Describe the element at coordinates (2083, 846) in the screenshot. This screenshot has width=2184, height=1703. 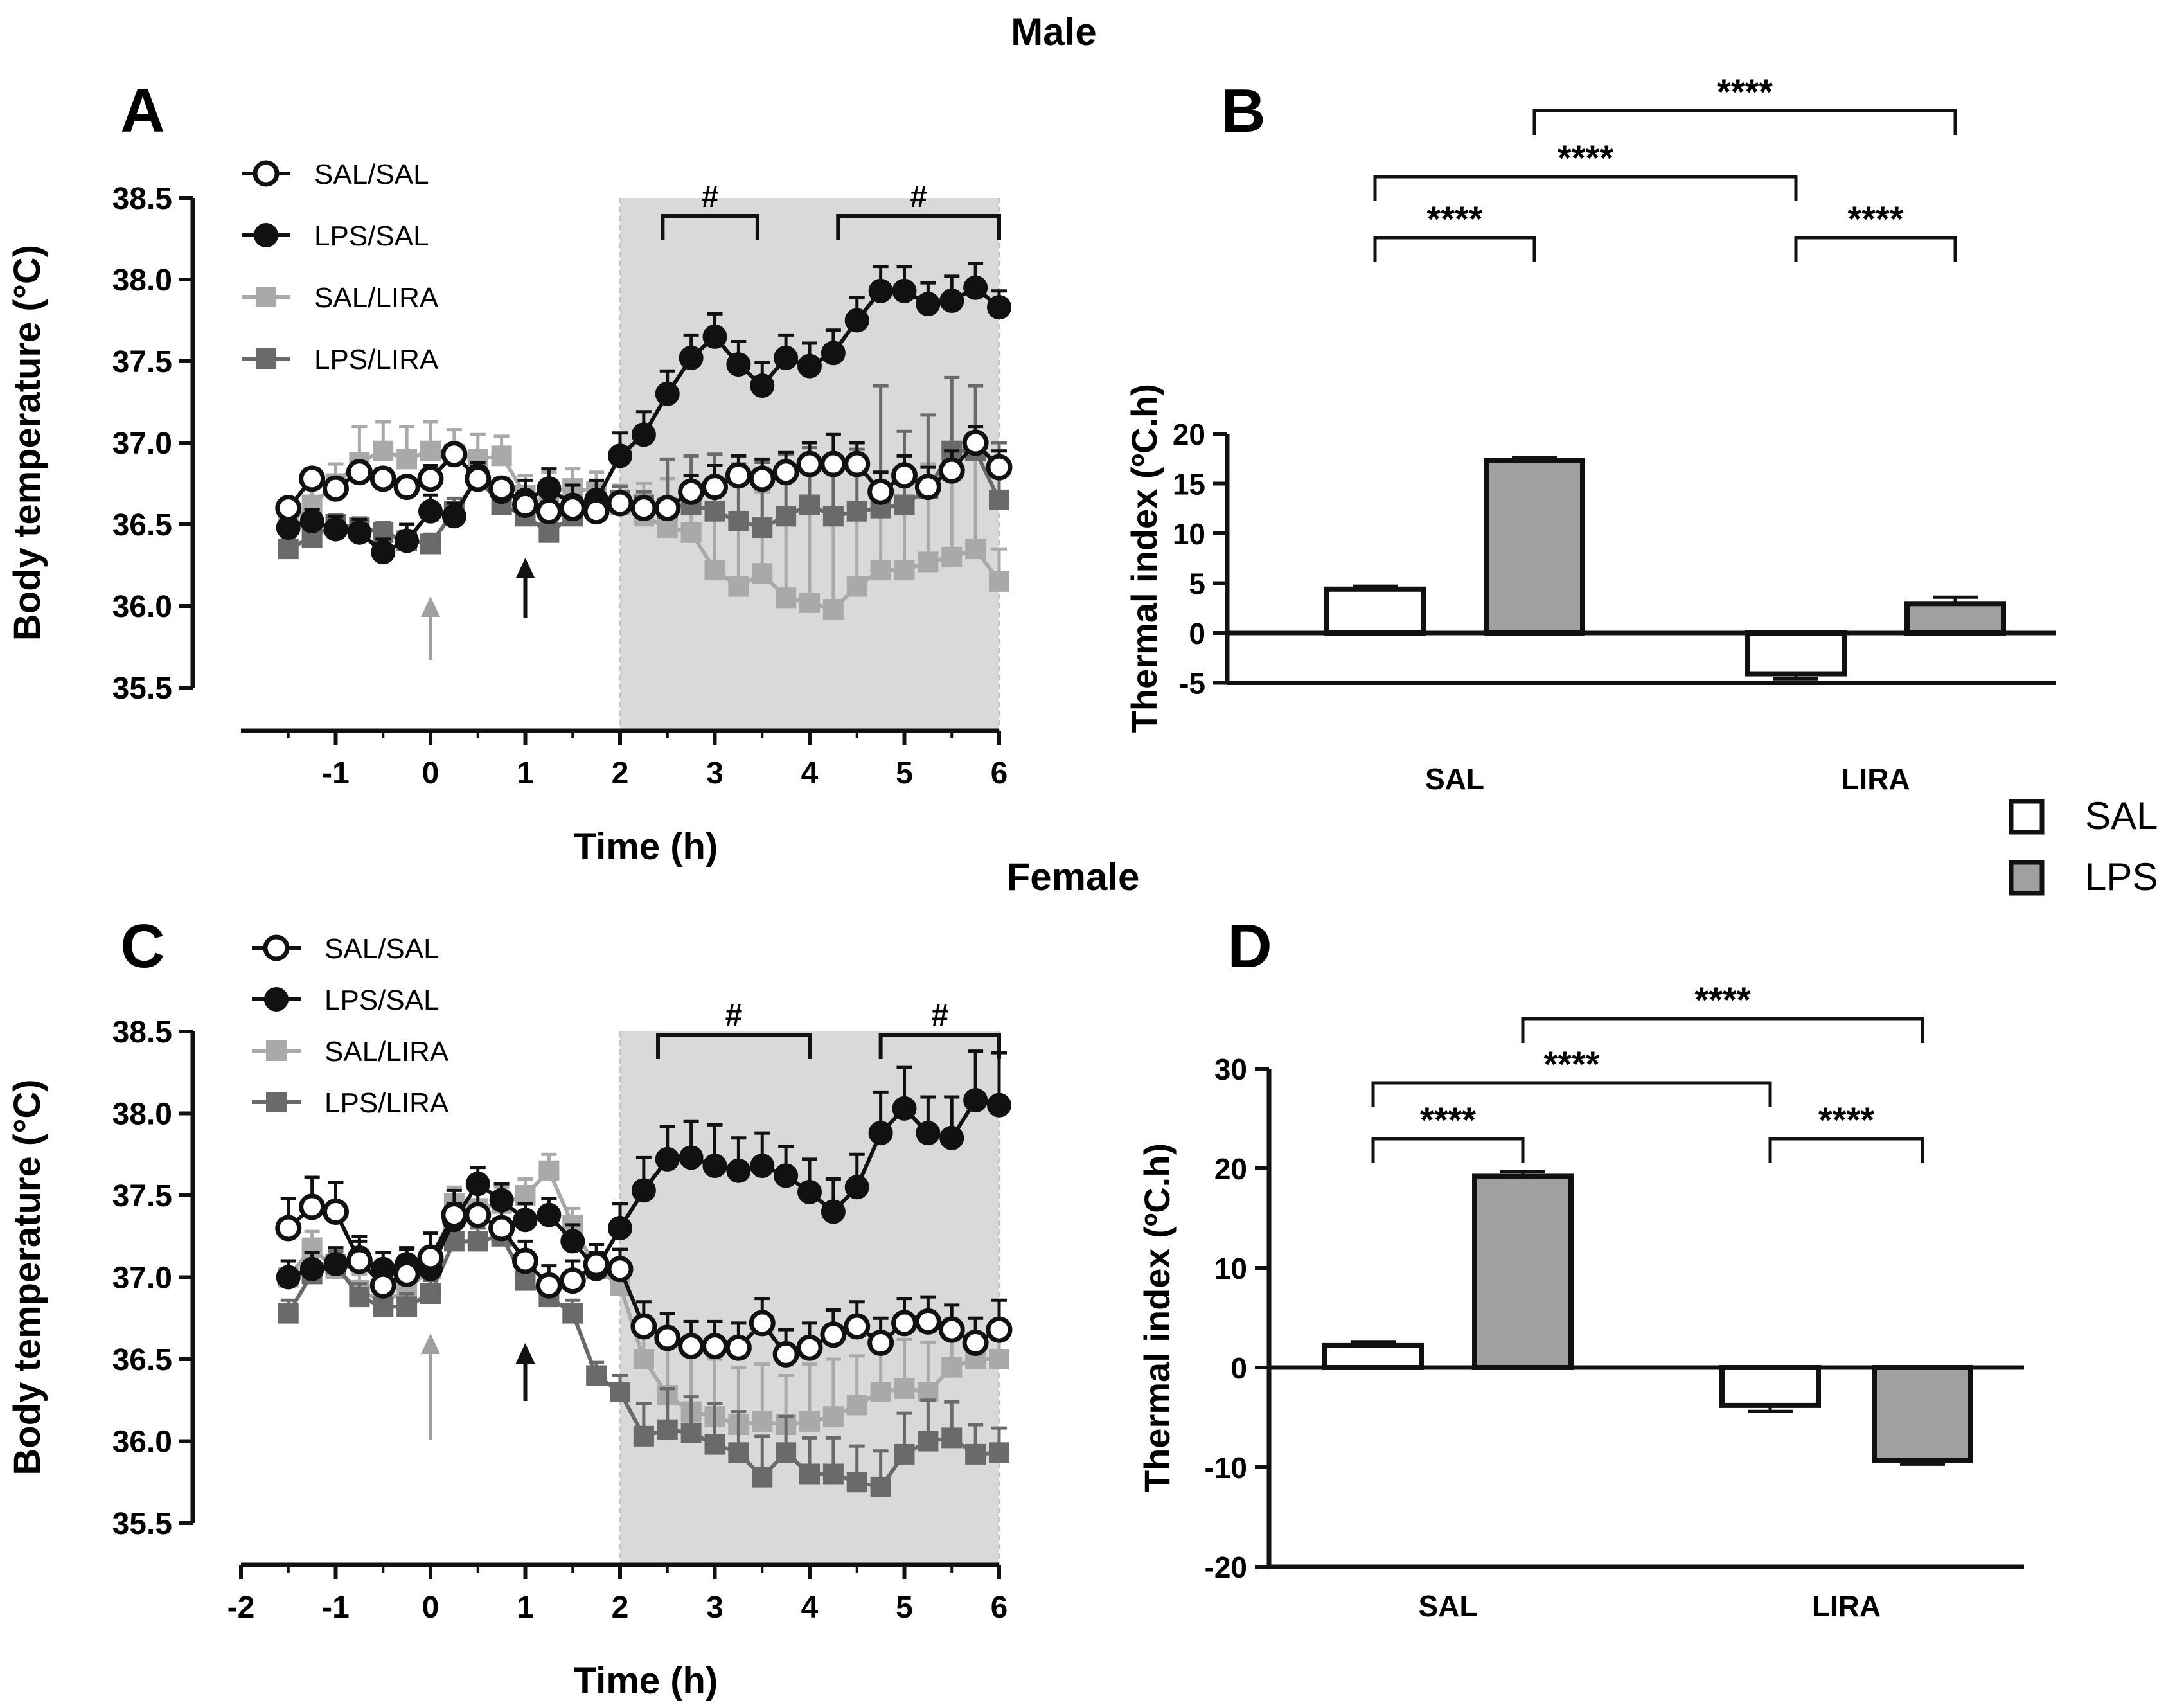
I see `bar-legend: SAL LPS` at that location.